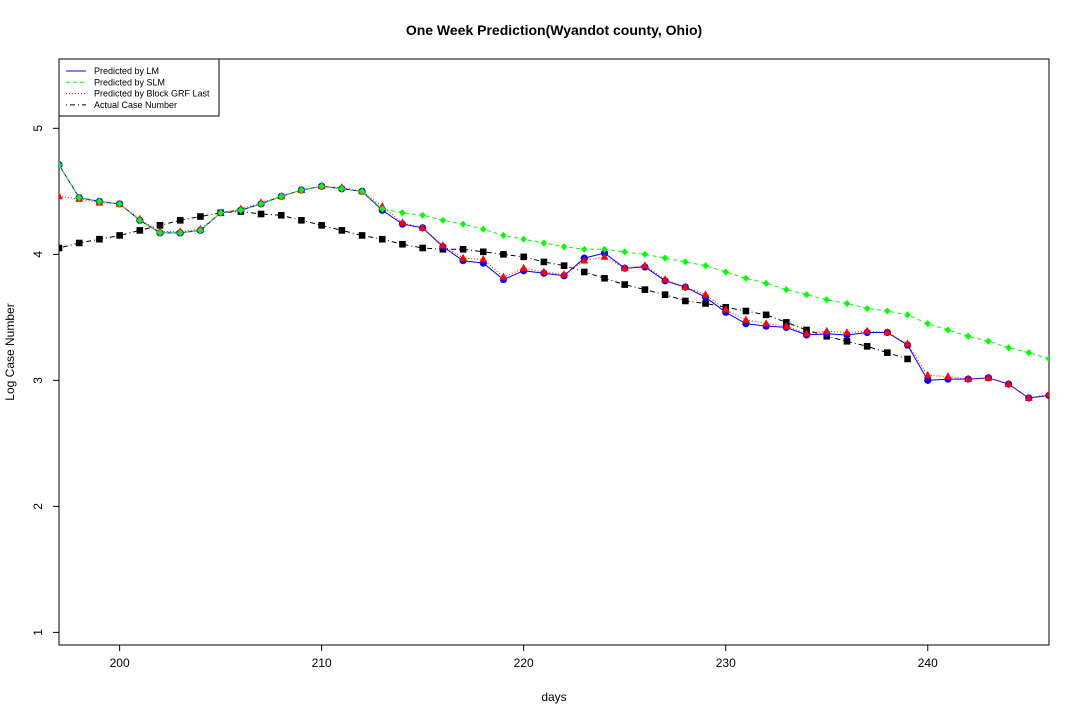  What do you see at coordinates (928, 663) in the screenshot?
I see `x-tick-label: 240` at bounding box center [928, 663].